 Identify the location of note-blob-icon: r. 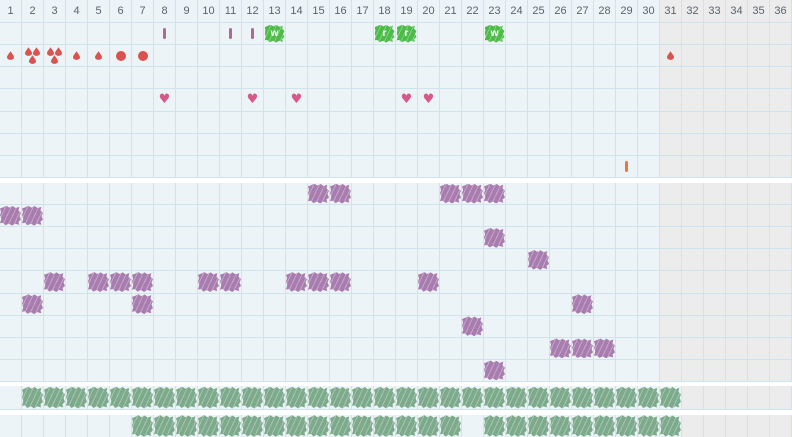
(406, 33).